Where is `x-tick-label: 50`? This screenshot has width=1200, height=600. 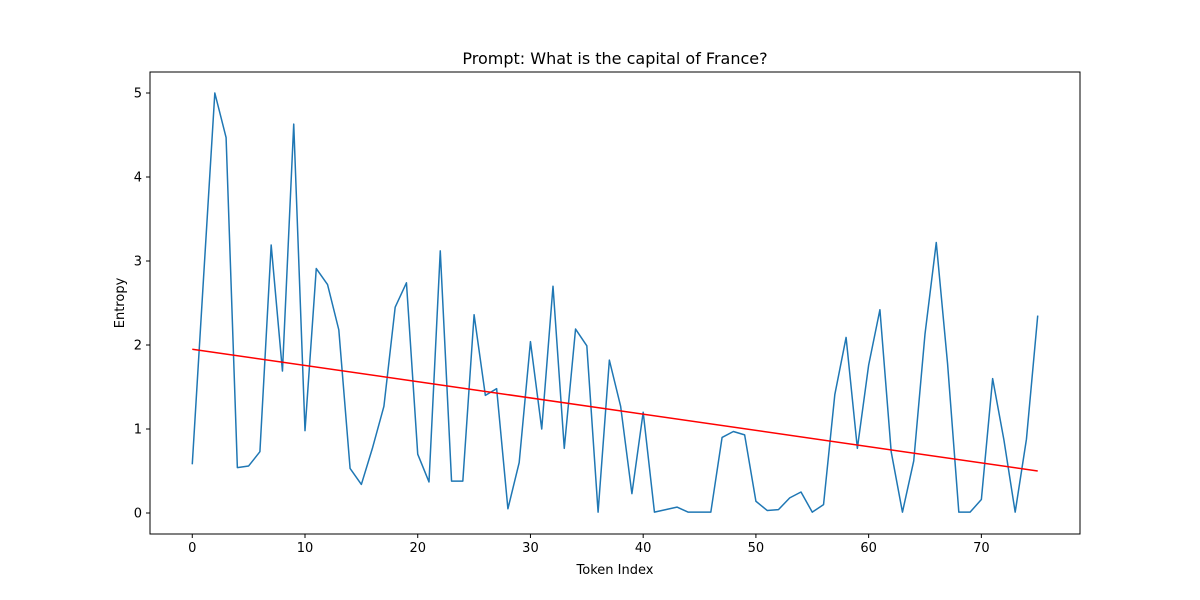
x-tick-label: 50 is located at coordinates (756, 548).